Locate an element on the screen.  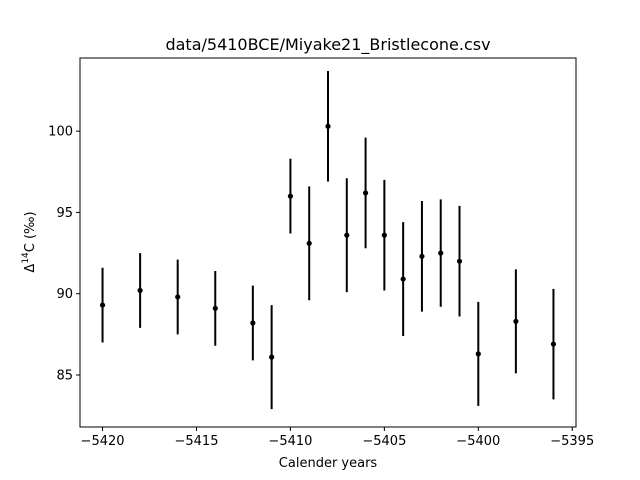
y-tick-label: 85 is located at coordinates (64, 375).